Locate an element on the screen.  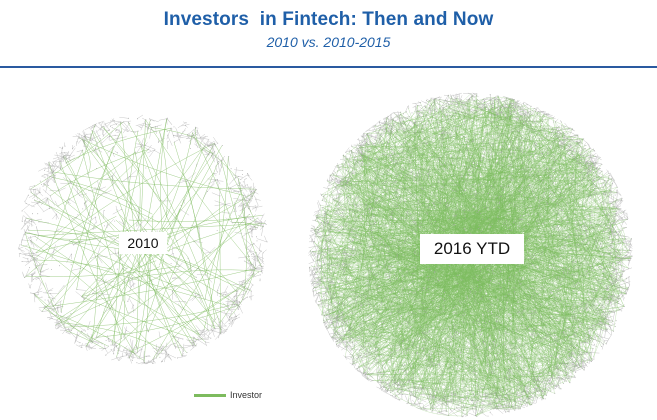
page-subtitle: 2010 vs. 2010-2015 is located at coordinates (328, 42).